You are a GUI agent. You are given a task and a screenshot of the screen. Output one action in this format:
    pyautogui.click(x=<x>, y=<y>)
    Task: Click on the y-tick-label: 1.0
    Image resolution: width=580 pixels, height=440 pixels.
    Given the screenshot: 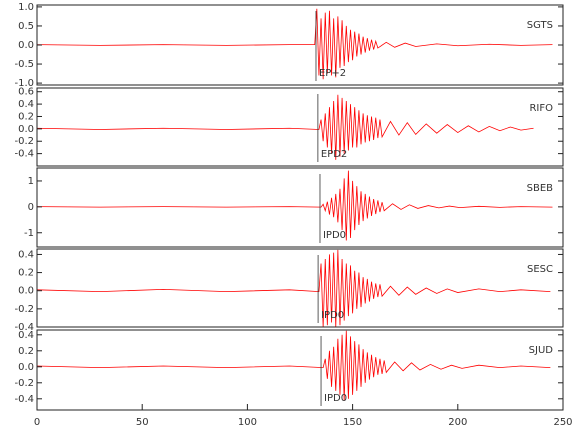 What is the action you would take?
    pyautogui.click(x=26, y=7)
    